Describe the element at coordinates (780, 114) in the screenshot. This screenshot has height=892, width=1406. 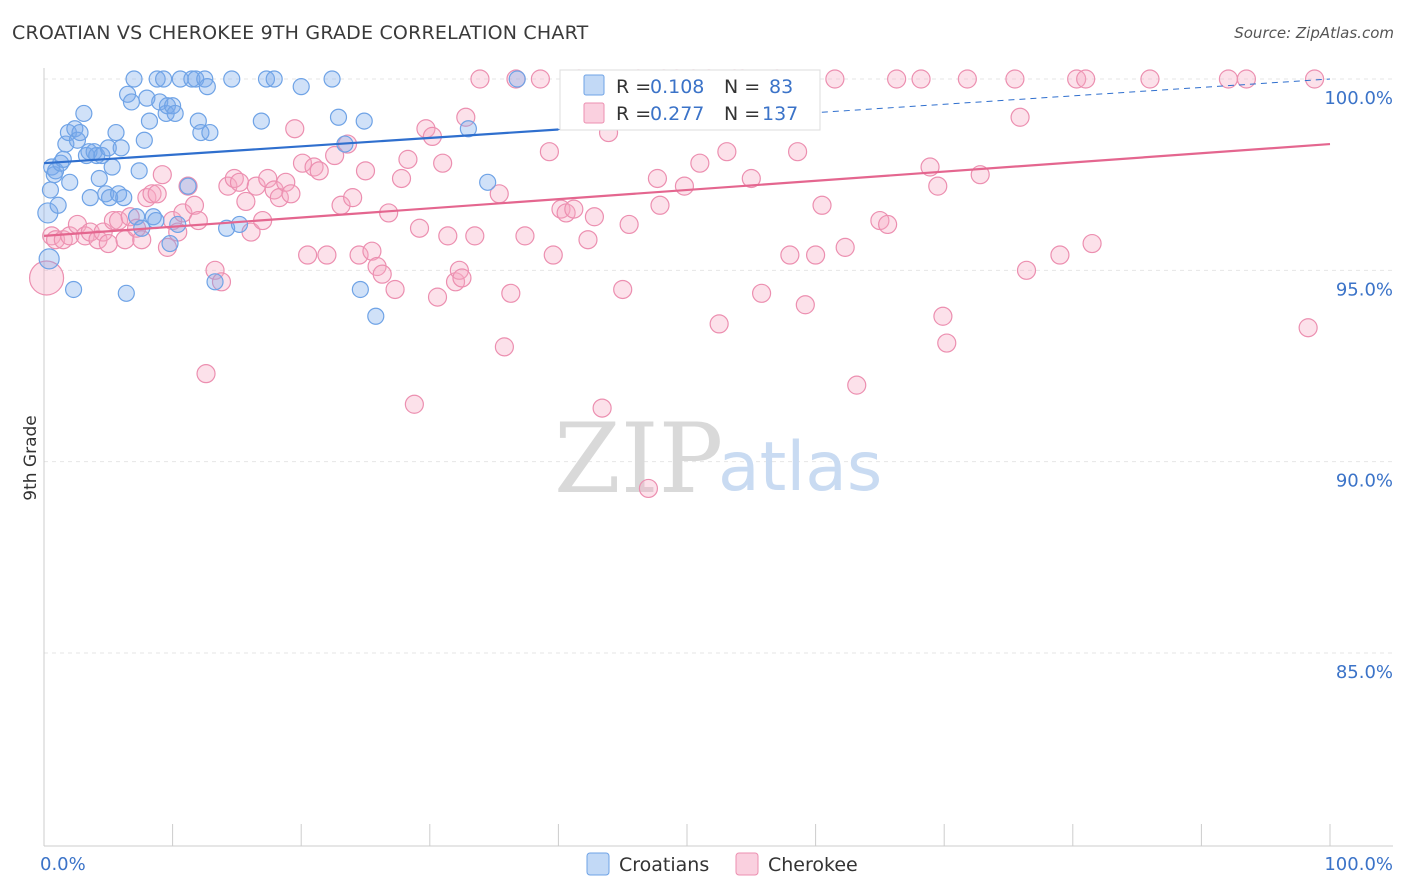
I see `legend-n-value-cherokee: 137` at that location.